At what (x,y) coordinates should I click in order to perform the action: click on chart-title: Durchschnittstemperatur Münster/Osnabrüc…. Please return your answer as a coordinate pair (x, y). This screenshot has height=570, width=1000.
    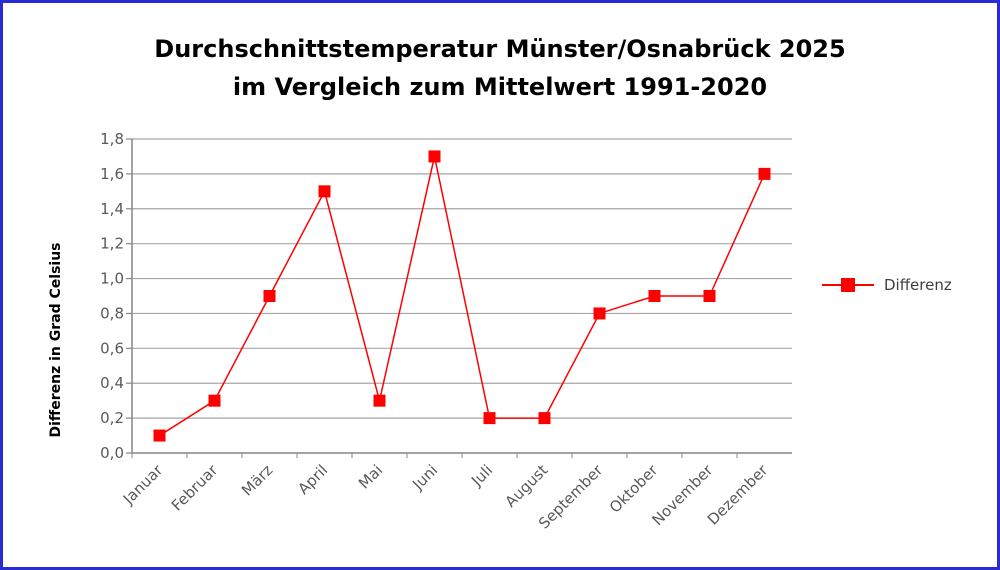
    Looking at the image, I should click on (499, 49).